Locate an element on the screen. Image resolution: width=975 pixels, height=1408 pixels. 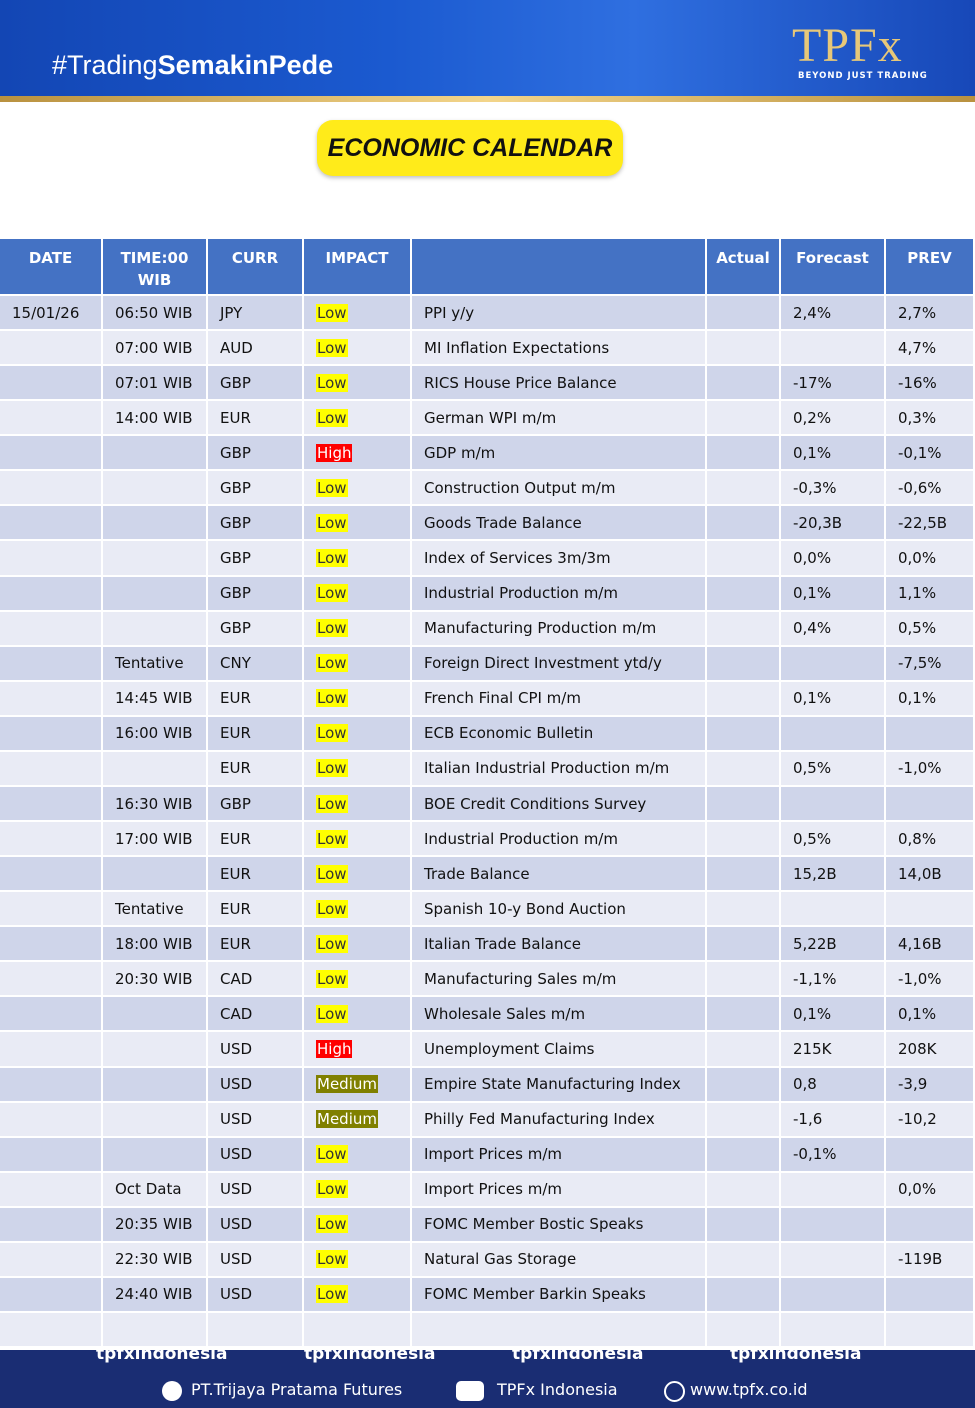
page-title: ECONOMIC CALENDAR is located at coordinates (470, 148).